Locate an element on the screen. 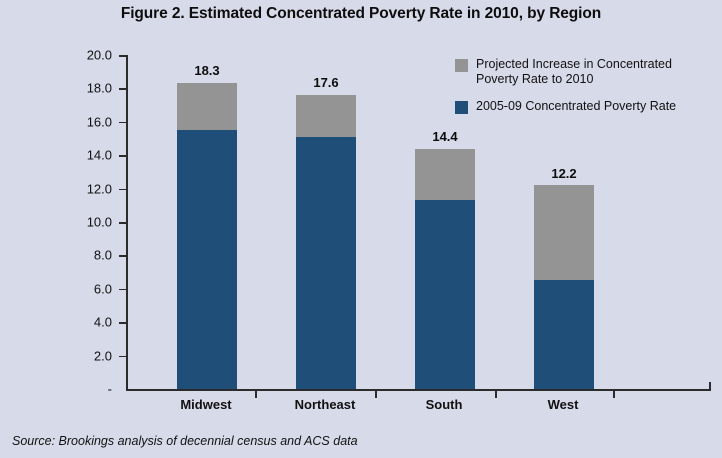  x-axis-tick-west is located at coordinates (614, 394).